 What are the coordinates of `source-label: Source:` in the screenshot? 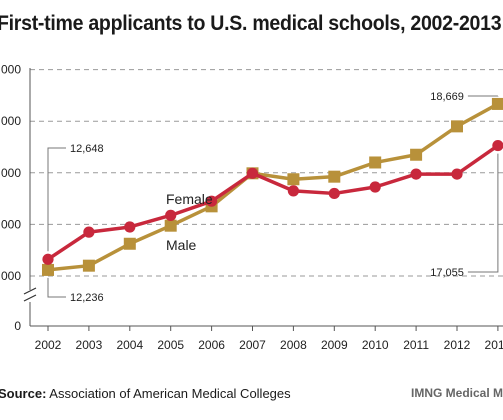 It's located at (23, 393).